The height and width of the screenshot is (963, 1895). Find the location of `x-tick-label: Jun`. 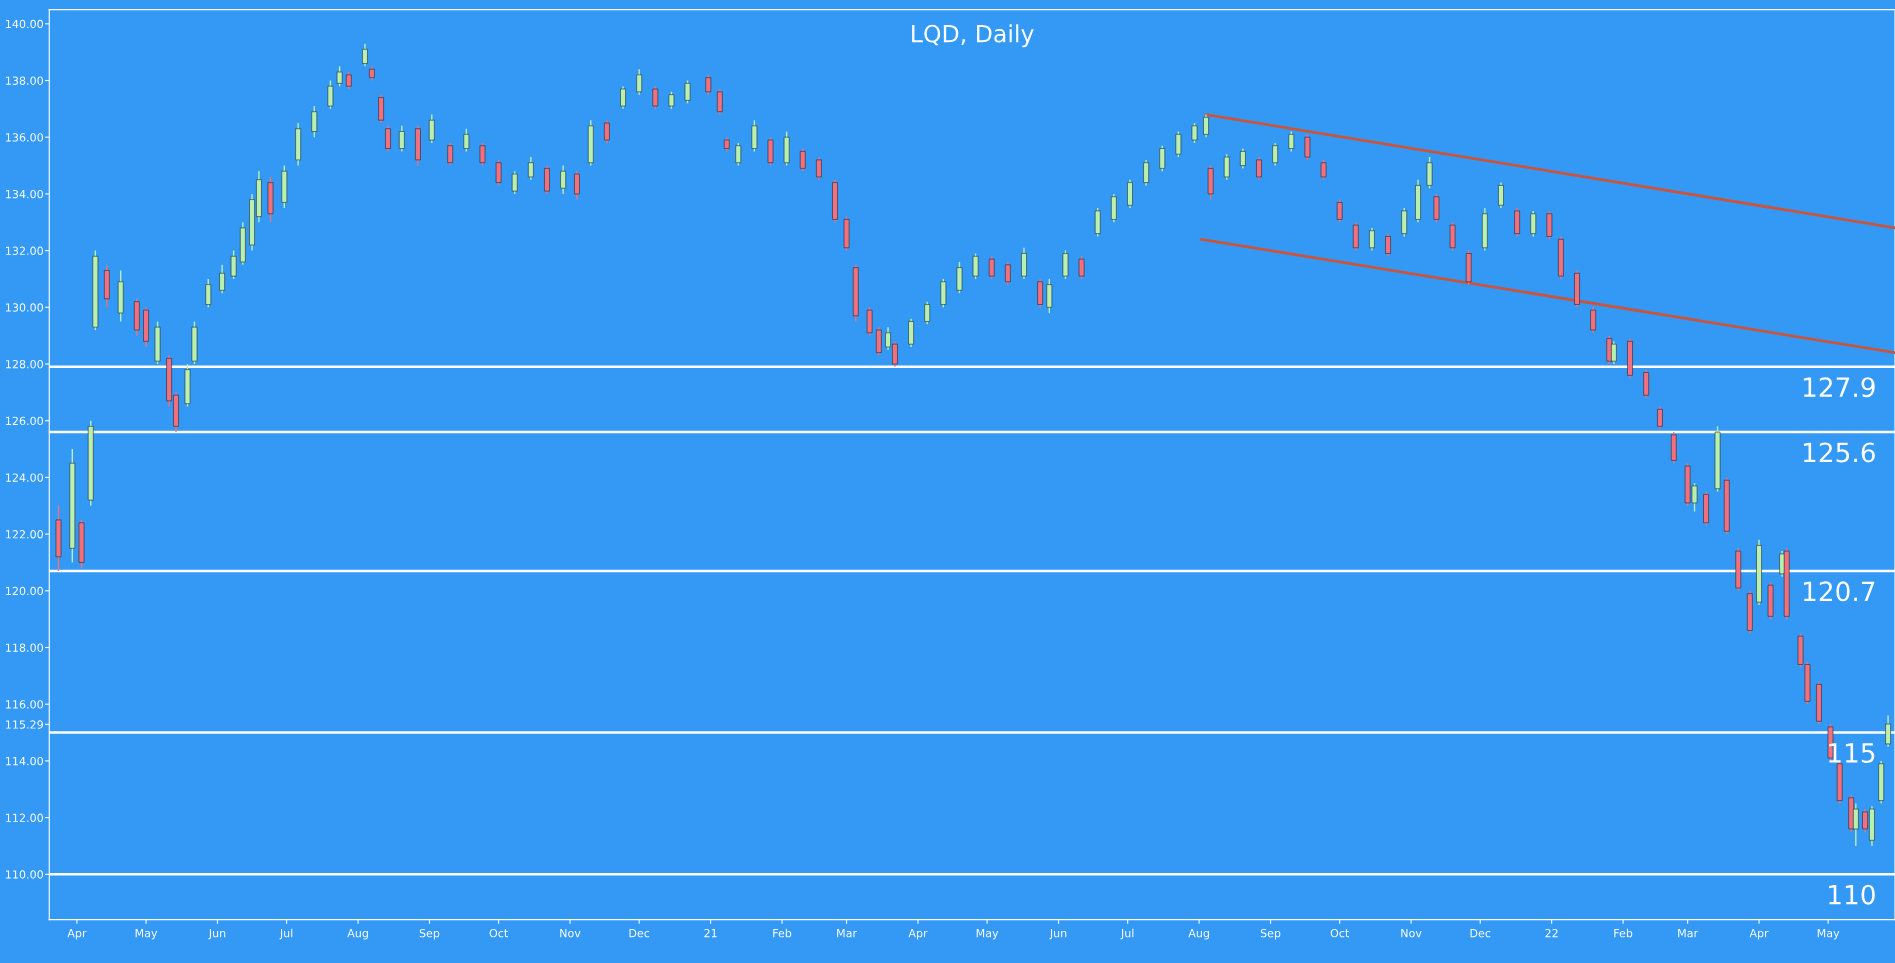

x-tick-label: Jun is located at coordinates (217, 934).